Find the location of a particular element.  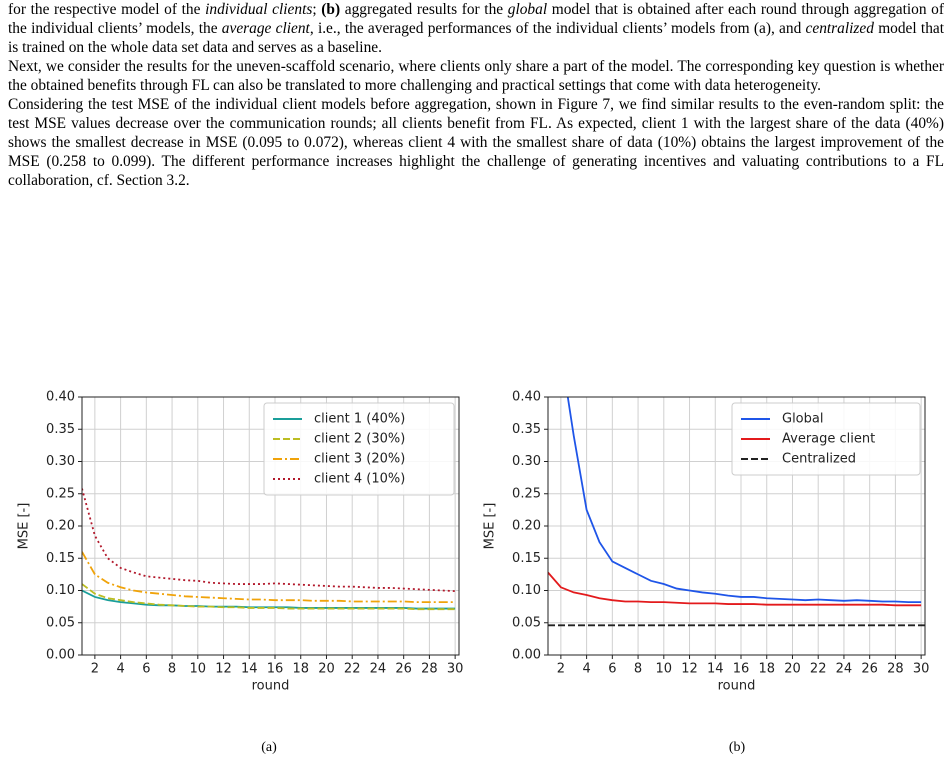

legend-label: client 2 (30%) is located at coordinates (359, 439).